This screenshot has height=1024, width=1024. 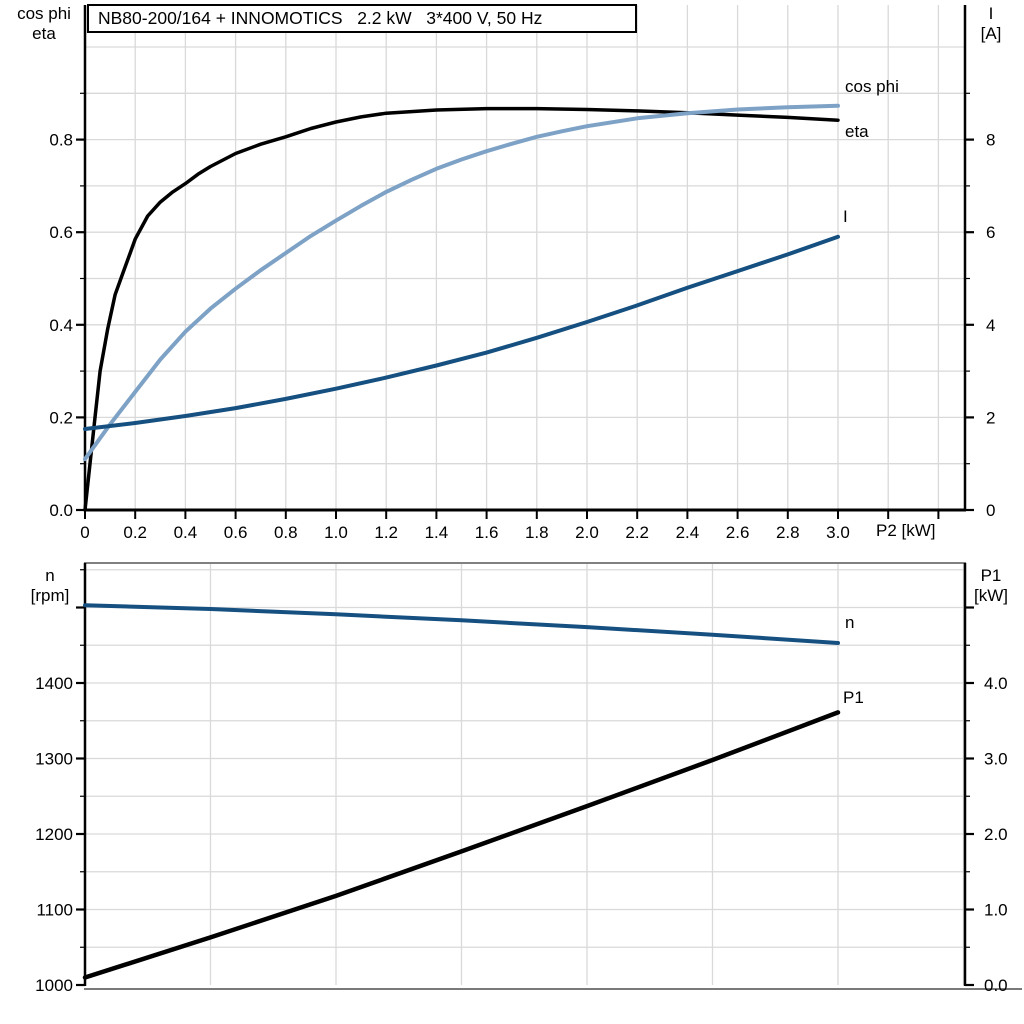 I want to click on axis-header-line: [kW], so click(x=991, y=595).